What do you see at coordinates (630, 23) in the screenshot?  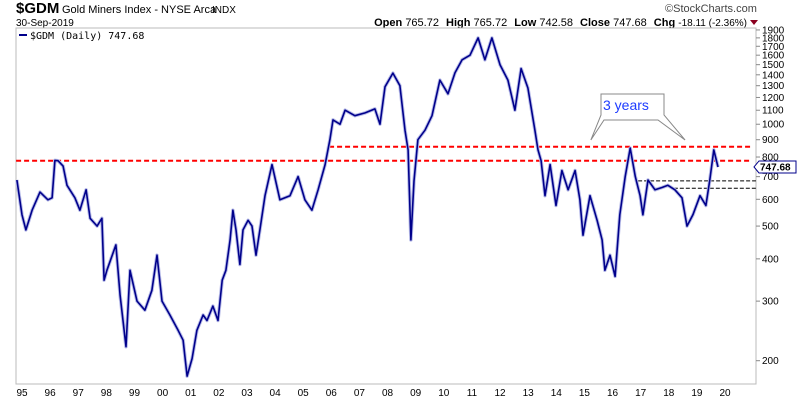 I see `close-value: 747.68` at bounding box center [630, 23].